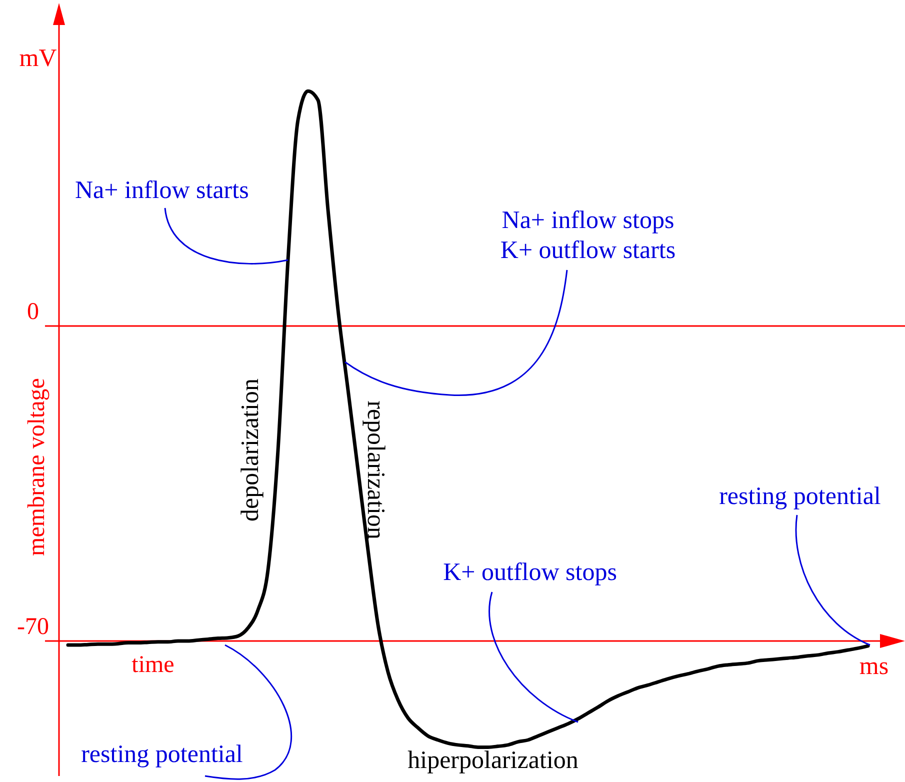 Image resolution: width=905 pixels, height=782 pixels. Describe the element at coordinates (588, 235) in the screenshot. I see `annotation: Na+ inflow stops K+ outflow starts` at that location.